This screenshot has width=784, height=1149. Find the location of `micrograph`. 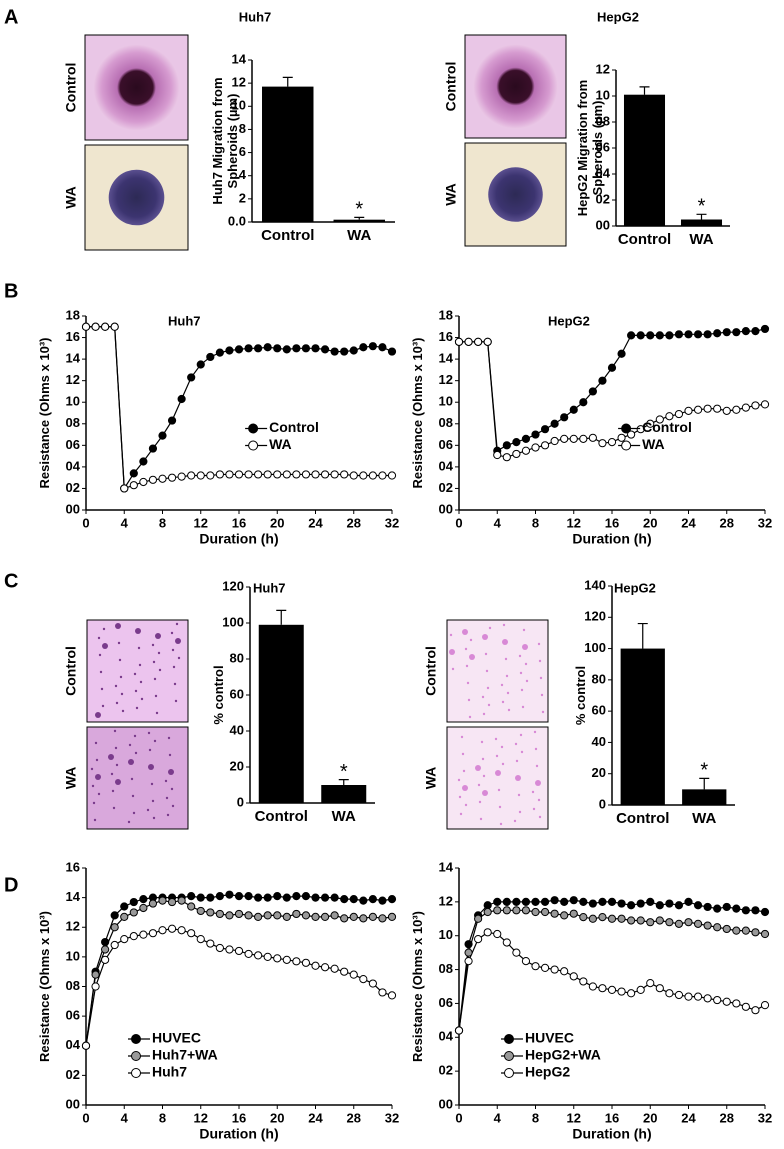

micrograph is located at coordinates (137, 671).